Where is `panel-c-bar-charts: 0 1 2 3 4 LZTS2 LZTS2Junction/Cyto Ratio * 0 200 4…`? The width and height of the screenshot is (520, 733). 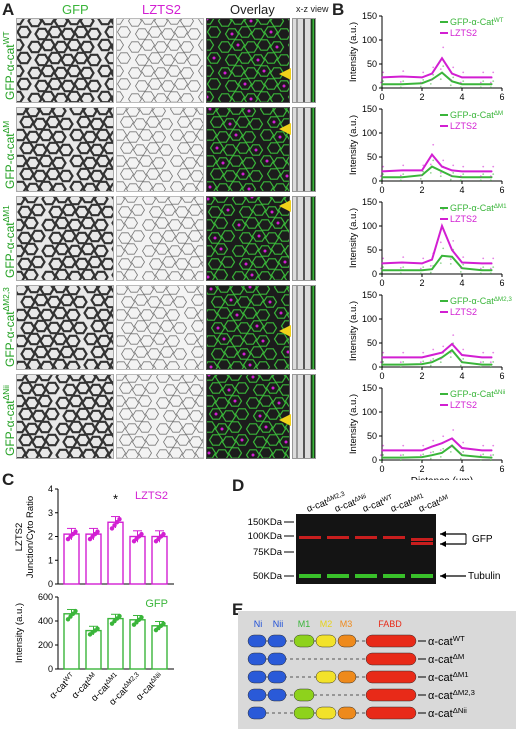
panel-c-bar-charts: 0 1 2 3 4 LZTS2 LZTS2Junction/Cyto Ratio * 0 200 4… is located at coordinates (94, 596).